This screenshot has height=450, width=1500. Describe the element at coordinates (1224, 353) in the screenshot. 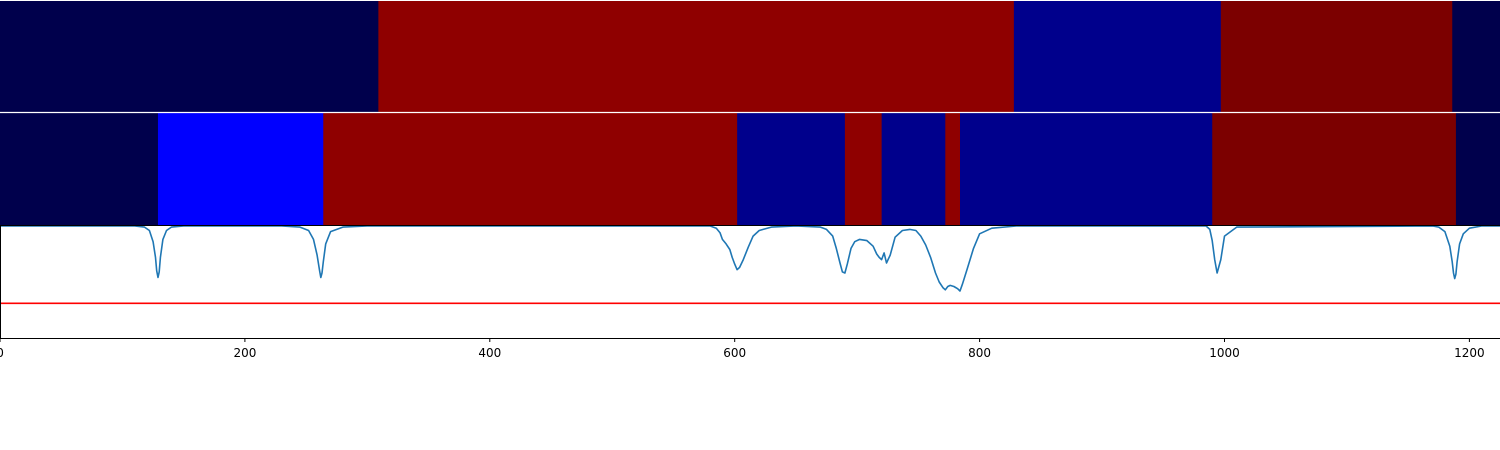

I see `x-tick-label-6: 1000` at that location.